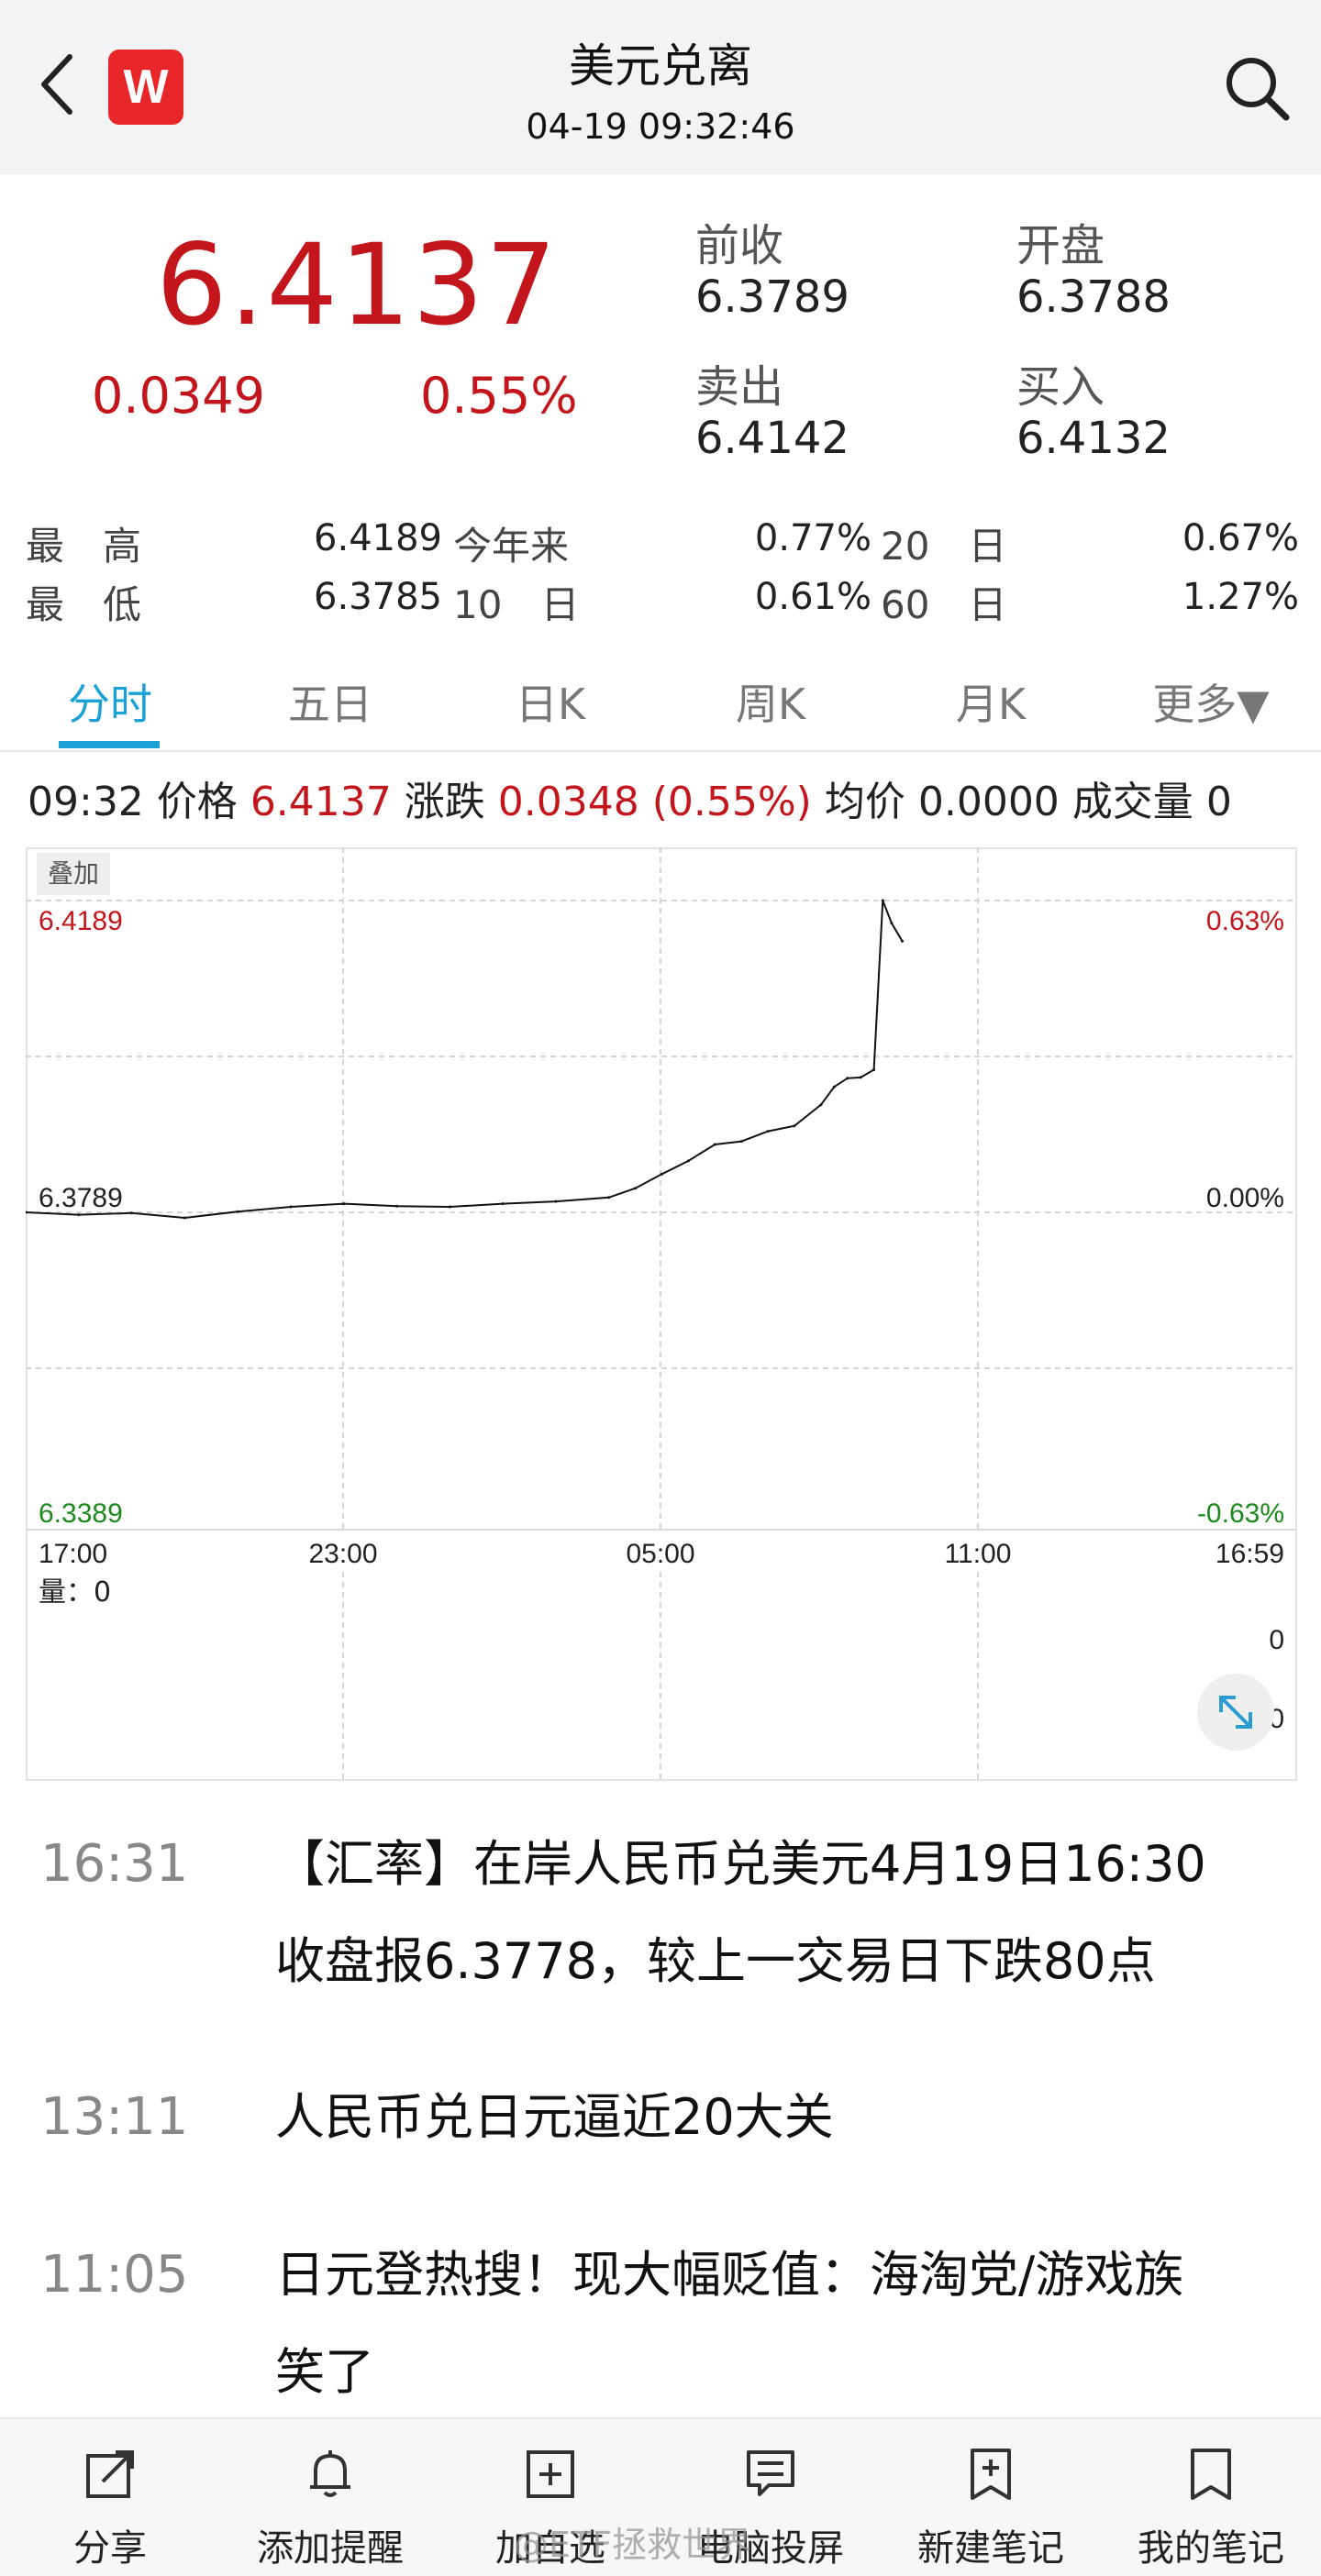 This screenshot has width=1321, height=2576. I want to click on volume-label: 量：0, so click(75, 1592).